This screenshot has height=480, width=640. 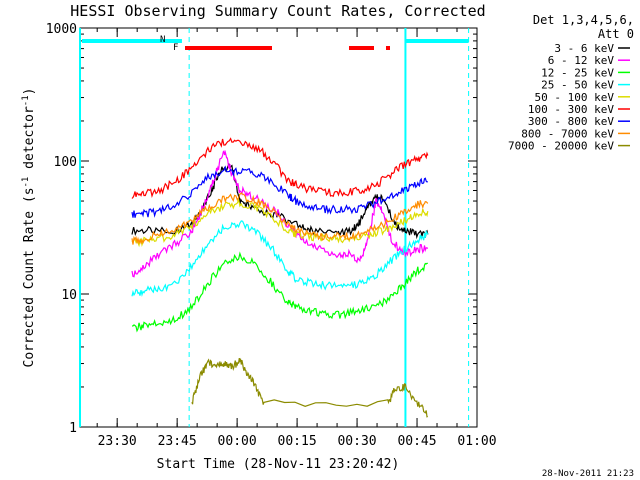 What do you see at coordinates (177, 441) in the screenshot?
I see `x-tick-label: 23:45` at bounding box center [177, 441].